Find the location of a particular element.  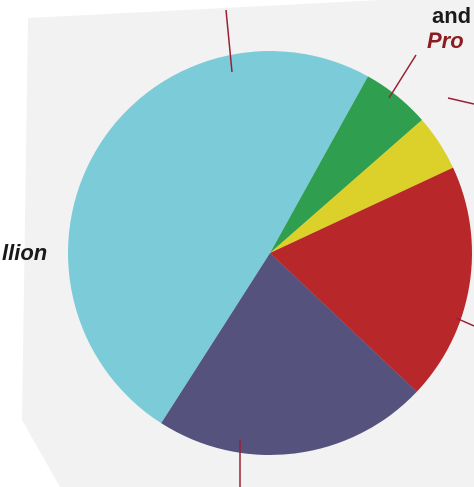

label-and: and is located at coordinates (452, 15).